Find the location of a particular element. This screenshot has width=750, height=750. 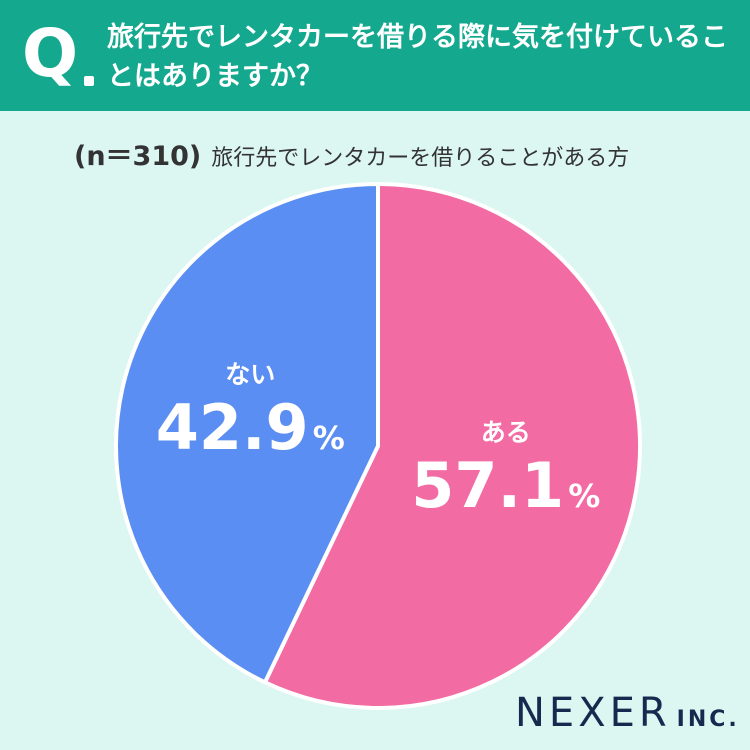

nexer-logo: NEXER INC. is located at coordinates (627, 713).